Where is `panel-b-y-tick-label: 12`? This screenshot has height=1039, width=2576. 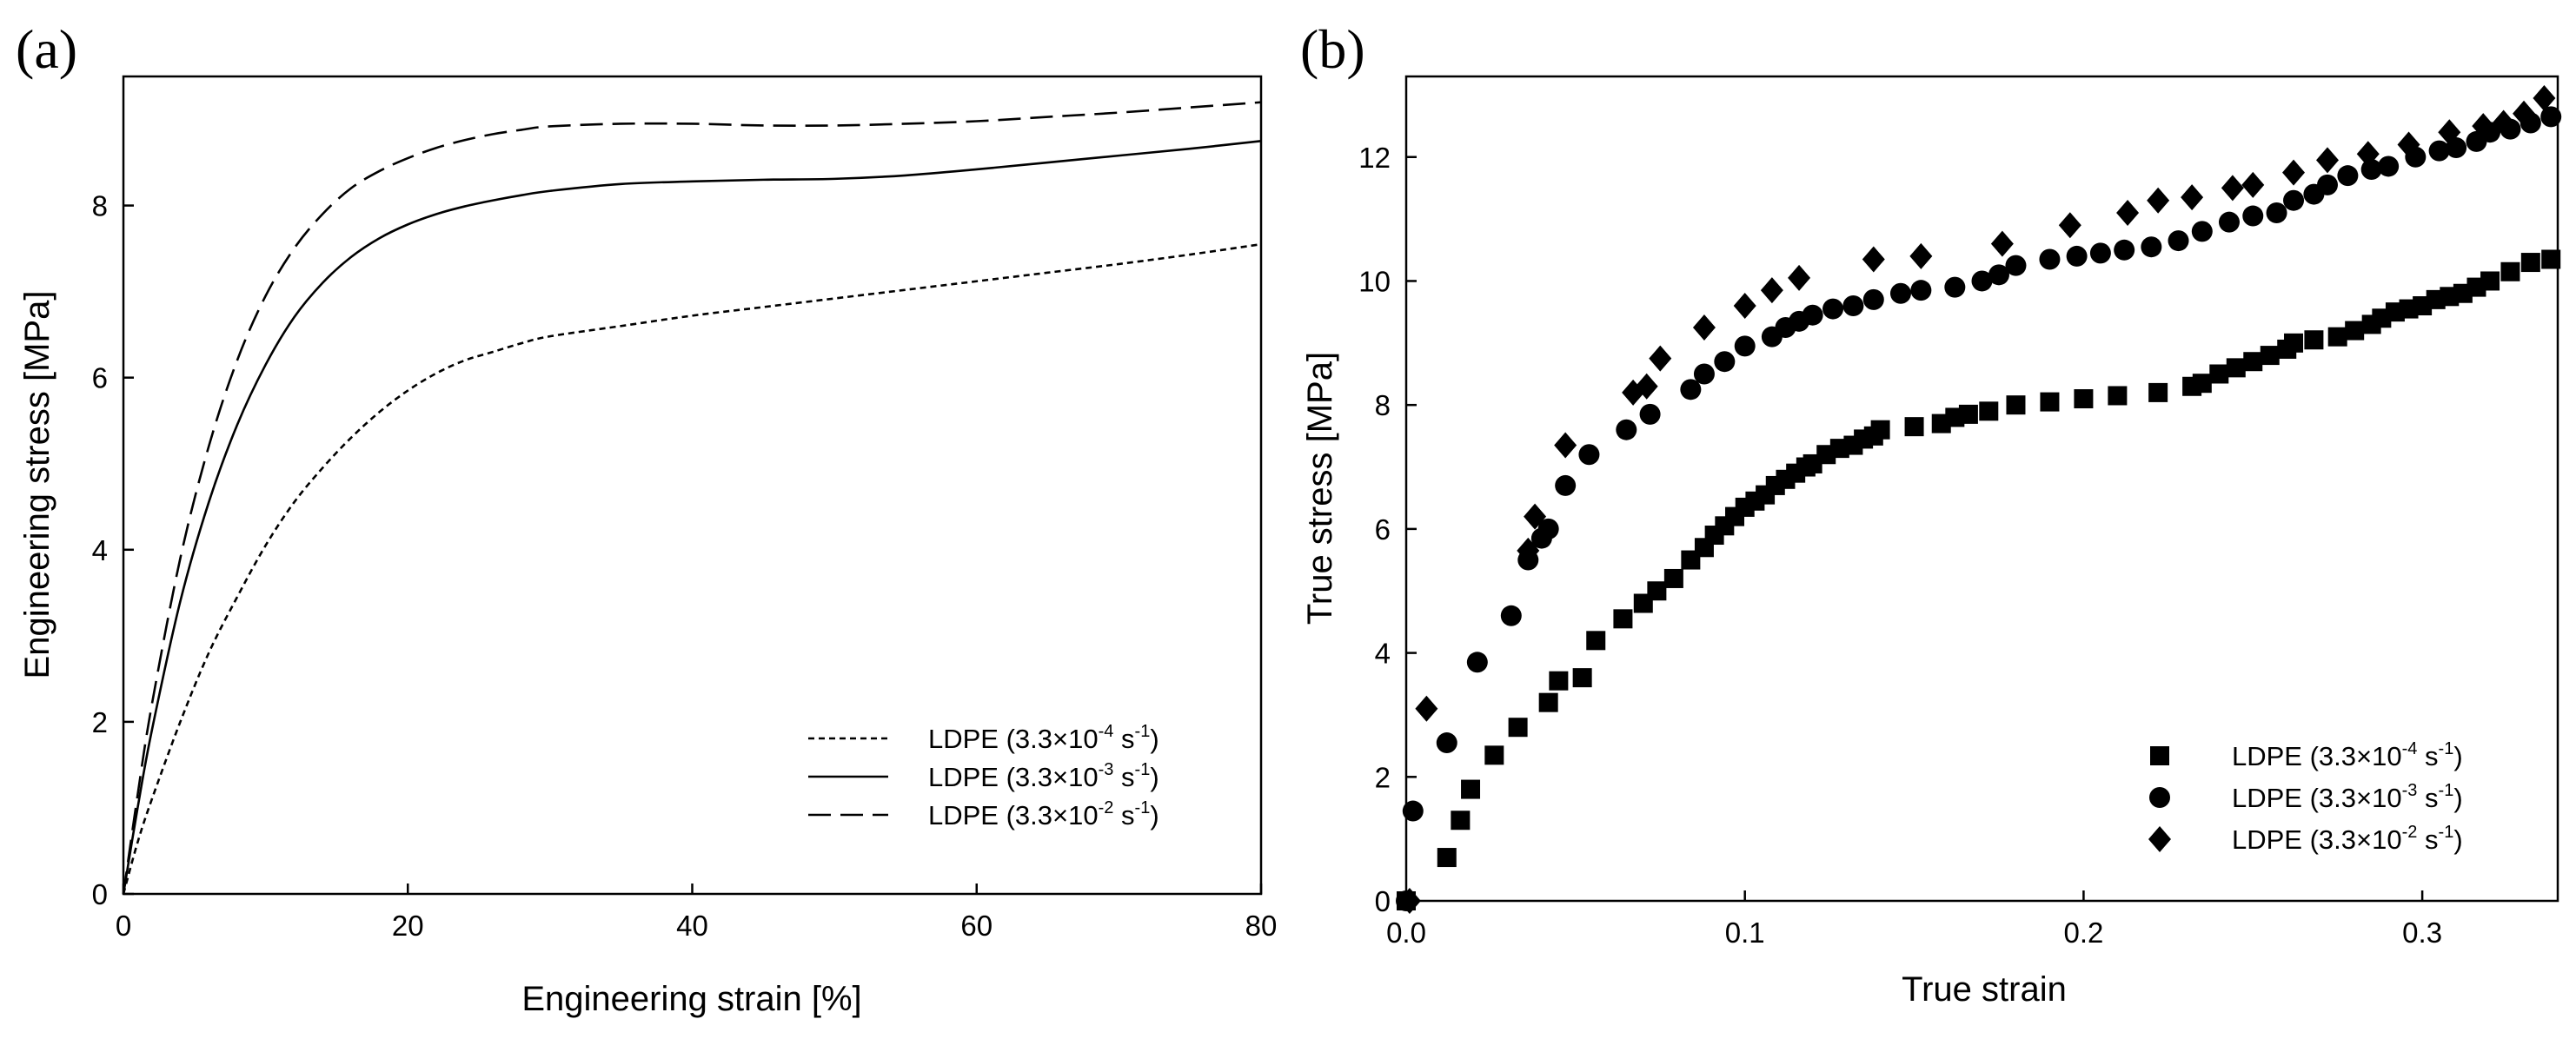 panel-b-y-tick-label: 12 is located at coordinates (1374, 158).